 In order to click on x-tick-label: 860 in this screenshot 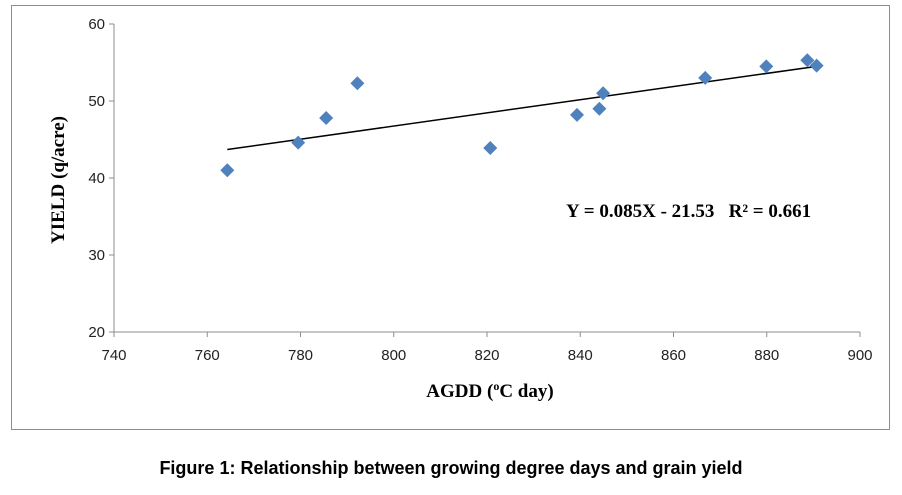, I will do `click(673, 355)`.